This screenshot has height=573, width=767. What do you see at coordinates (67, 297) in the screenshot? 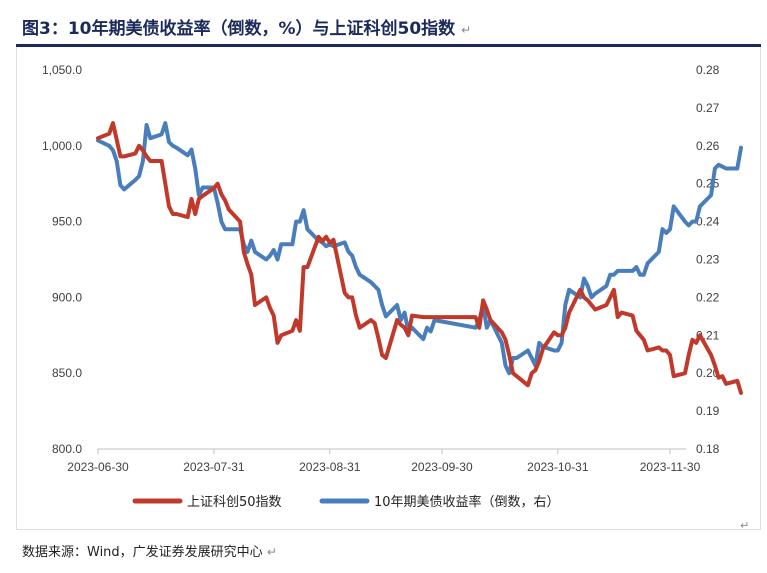
I see `left-tick-label: 900.0` at bounding box center [67, 297].